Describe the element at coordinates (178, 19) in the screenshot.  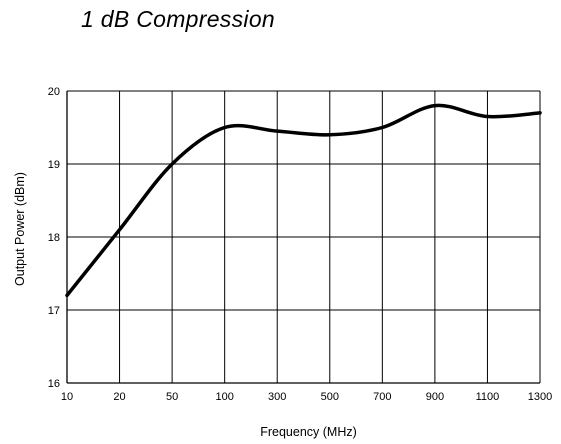
I see `chart-title: 1 dB Compression` at that location.